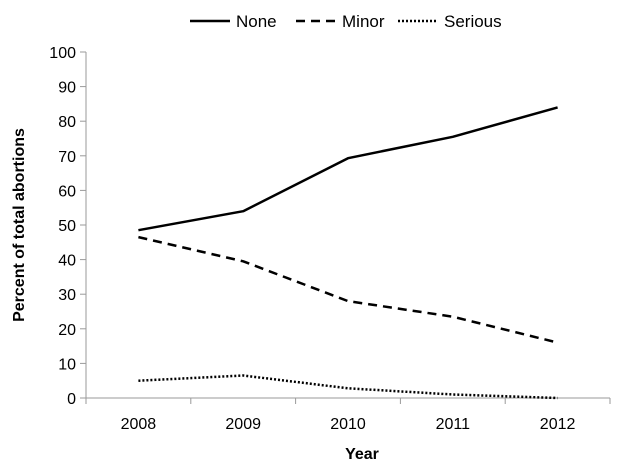 This screenshot has height=460, width=628. I want to click on y-tick-label: 30, so click(67, 295).